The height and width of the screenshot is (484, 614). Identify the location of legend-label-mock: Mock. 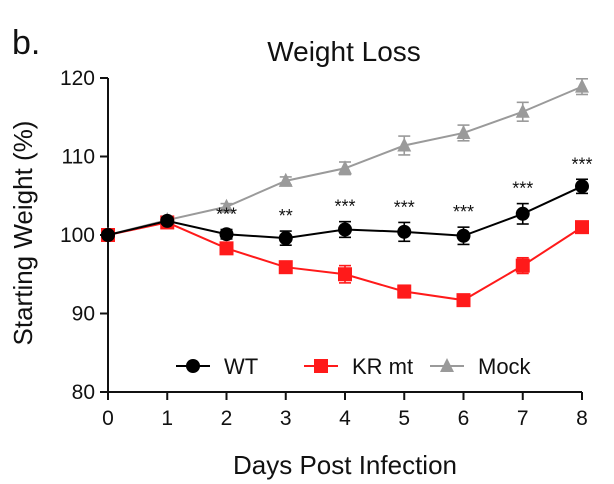
(505, 366).